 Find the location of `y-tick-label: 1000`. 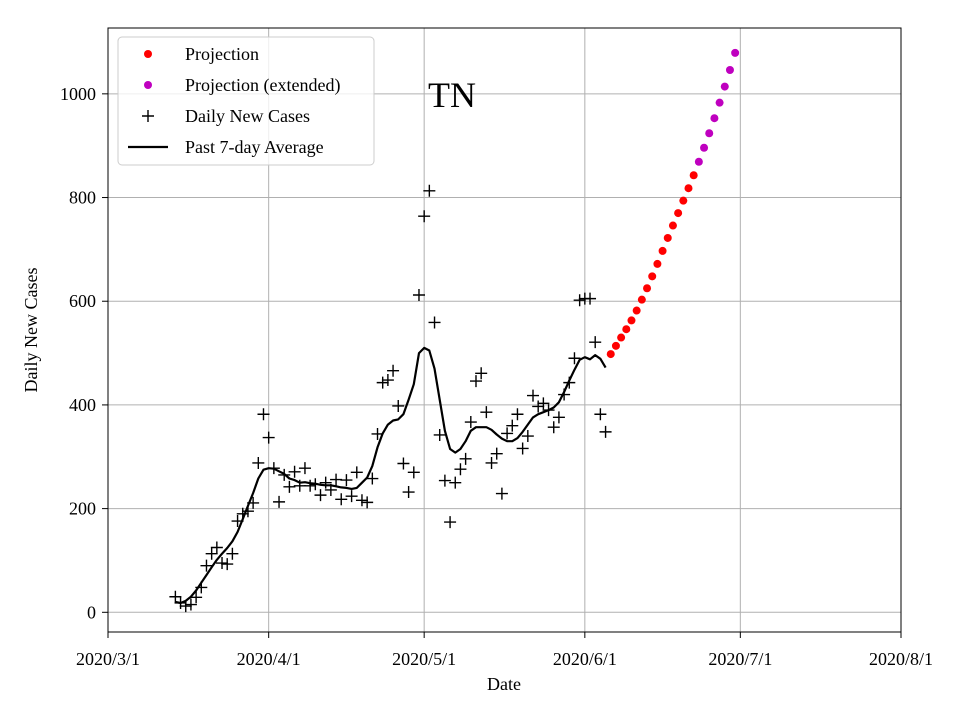

y-tick-label: 1000 is located at coordinates (78, 94).